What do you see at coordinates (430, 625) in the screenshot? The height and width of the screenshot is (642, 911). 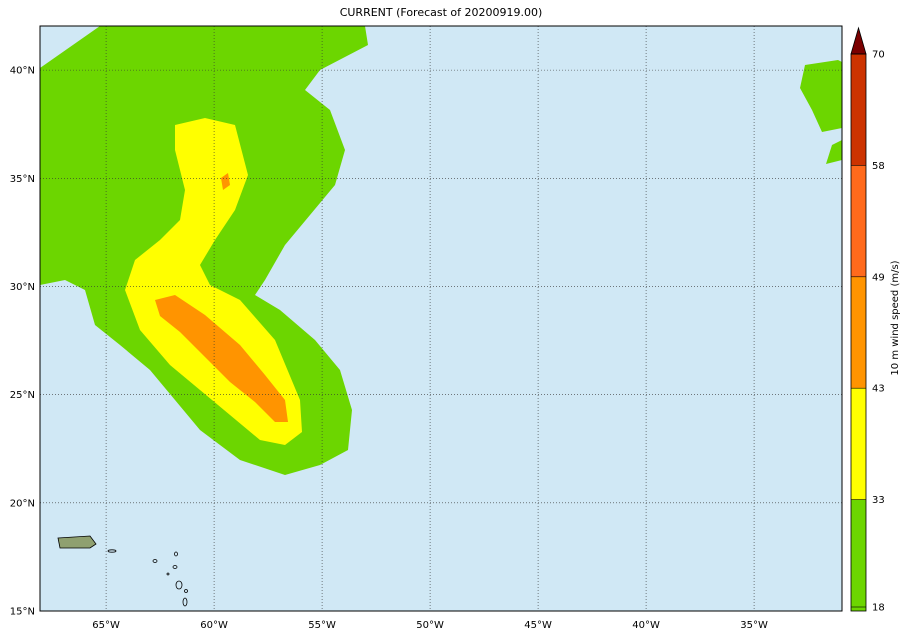 I see `lon-tick-label: 50°W` at bounding box center [430, 625].